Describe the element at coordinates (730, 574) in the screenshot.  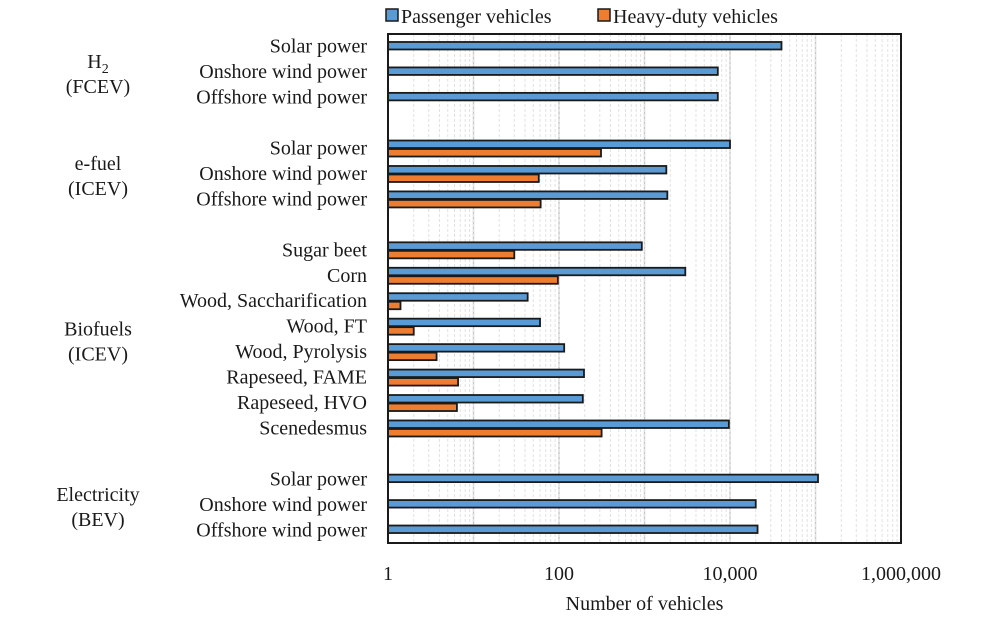
I see `x-tick-label: 10,000` at that location.